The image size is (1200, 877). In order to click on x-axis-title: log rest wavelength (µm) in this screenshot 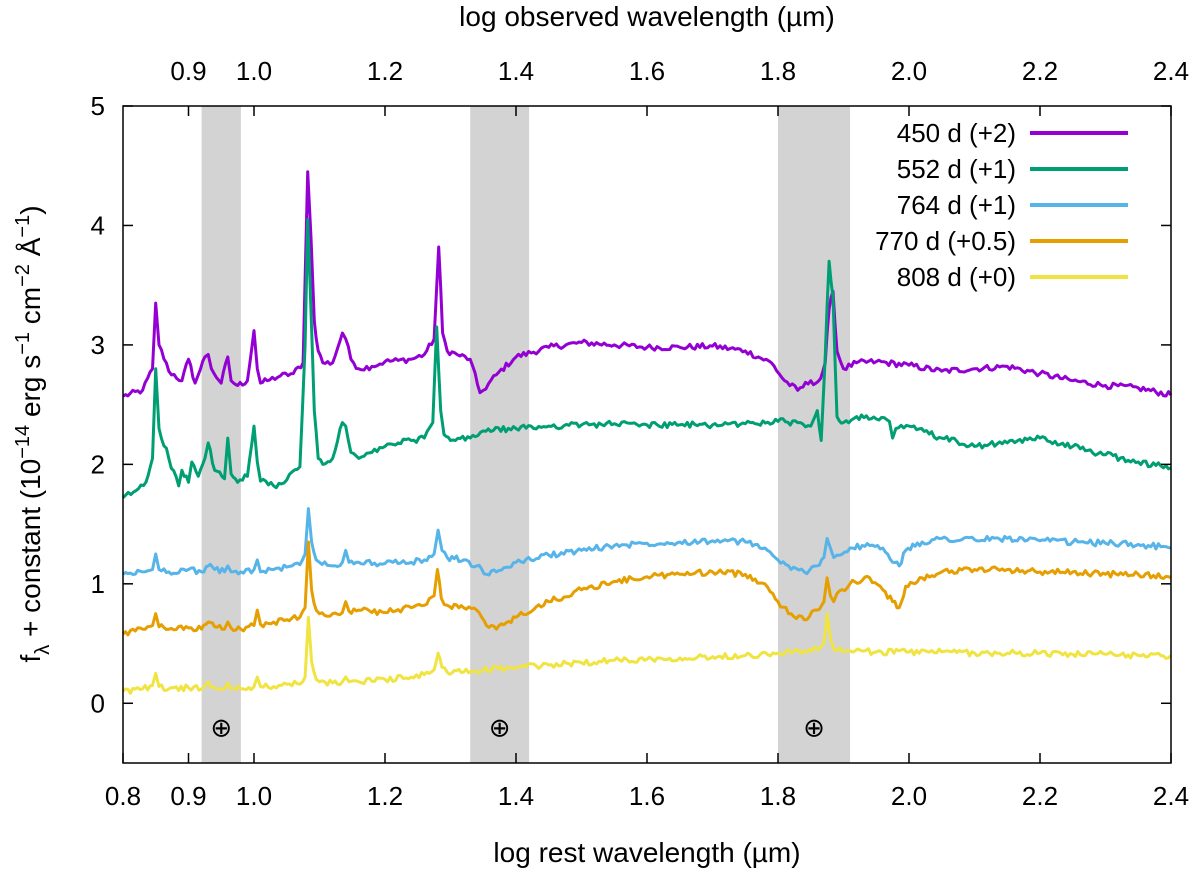, I will do `click(646, 852)`.